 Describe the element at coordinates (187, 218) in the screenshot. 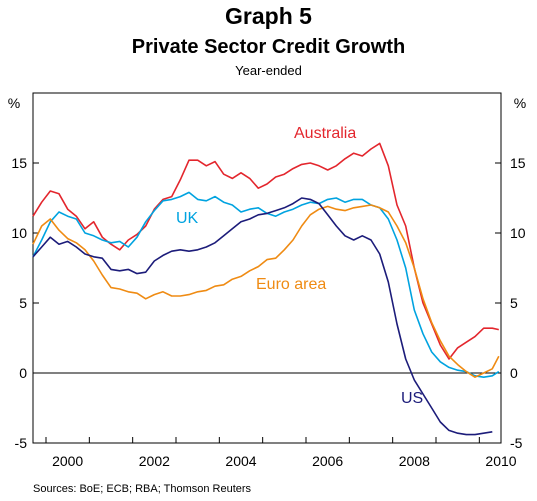

I see `uk-label: UK` at that location.